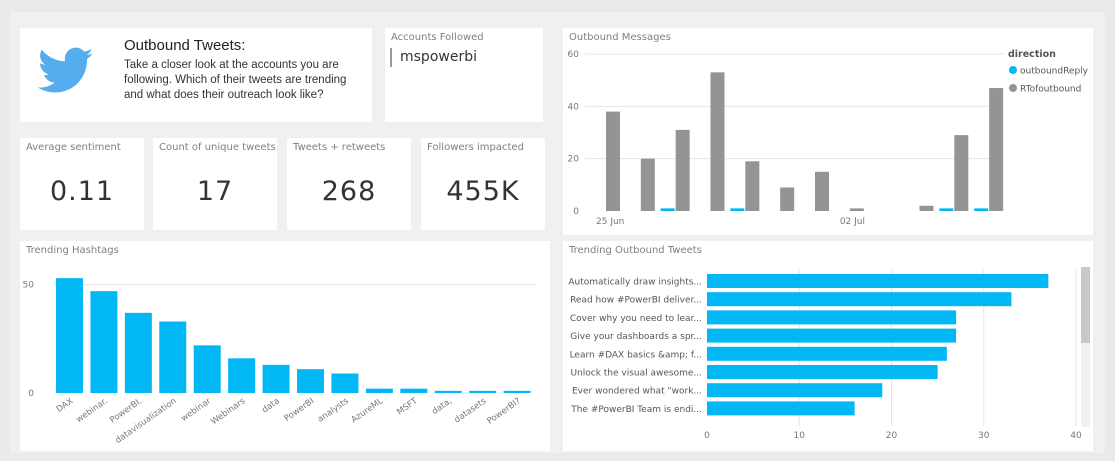 Image resolution: width=1115 pixels, height=461 pixels. I want to click on x-tick-label: 30, so click(984, 436).